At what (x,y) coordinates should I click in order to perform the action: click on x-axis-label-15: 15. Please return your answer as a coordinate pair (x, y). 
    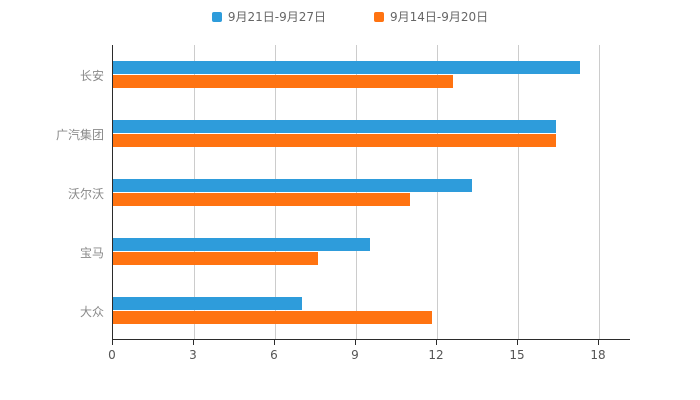
    Looking at the image, I should click on (517, 355).